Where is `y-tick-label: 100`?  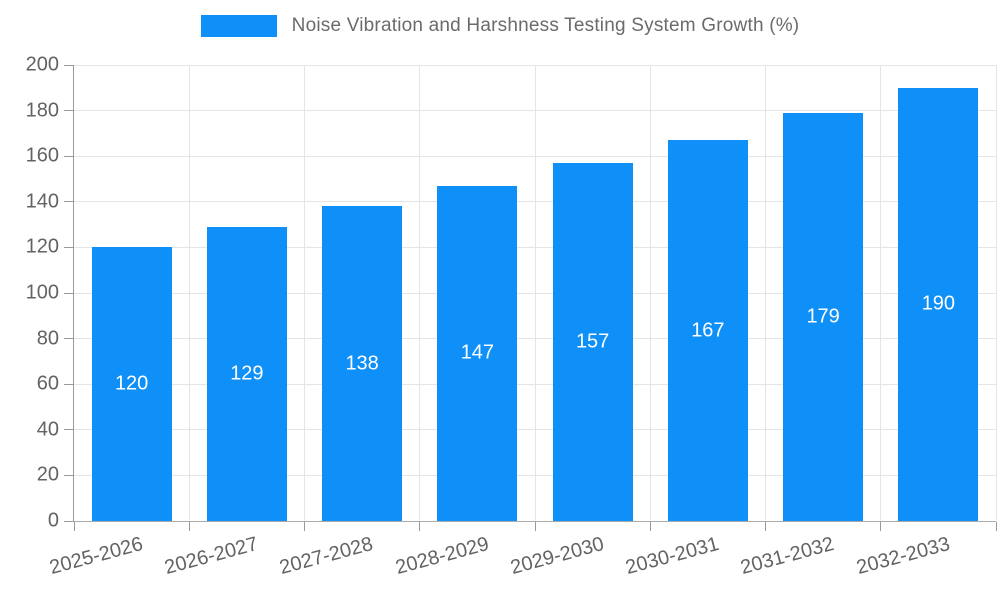 y-tick-label: 100 is located at coordinates (42, 292).